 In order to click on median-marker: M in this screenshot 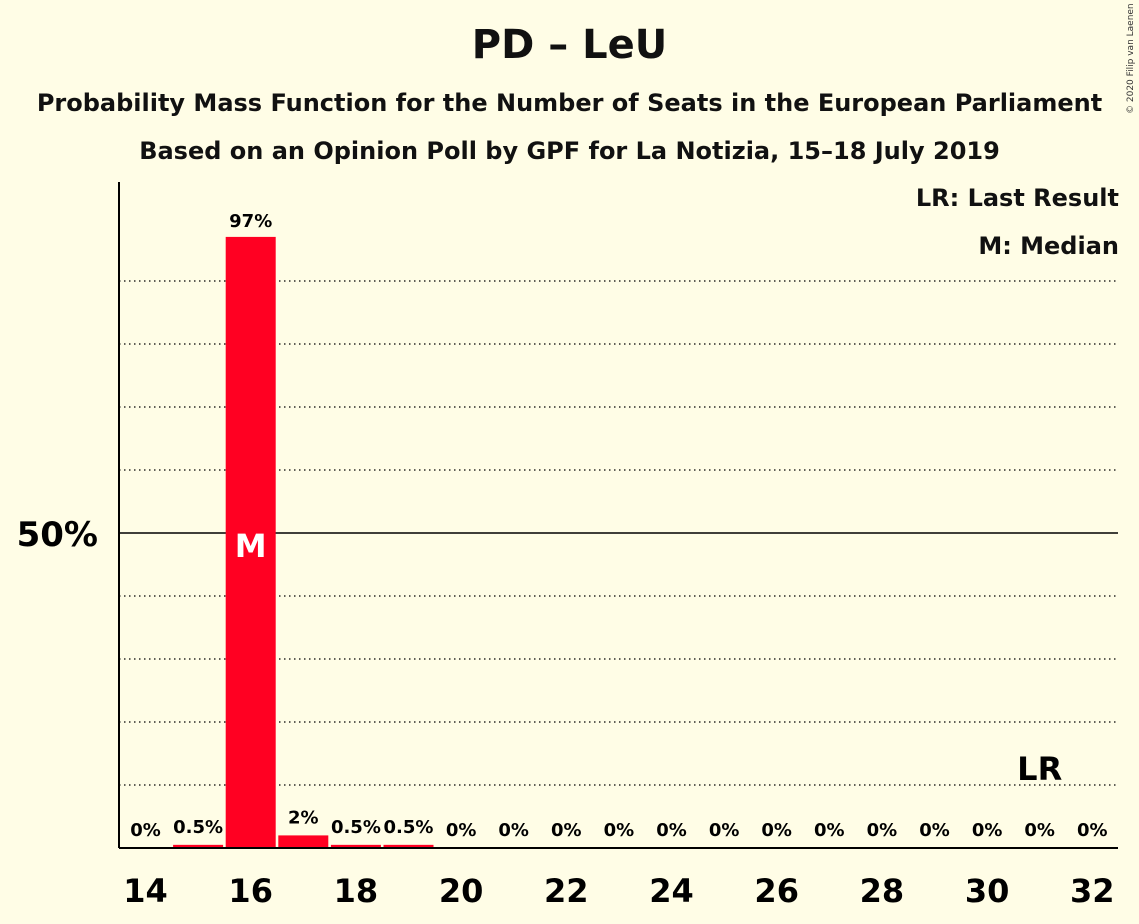, I will do `click(251, 546)`.